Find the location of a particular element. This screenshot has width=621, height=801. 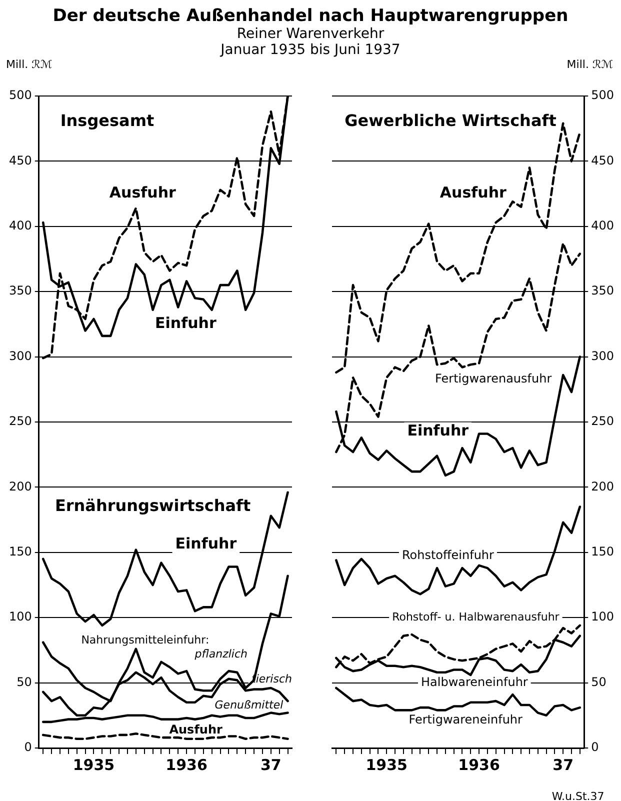

annotation: Ernährungswirtschaft is located at coordinates (152, 505).